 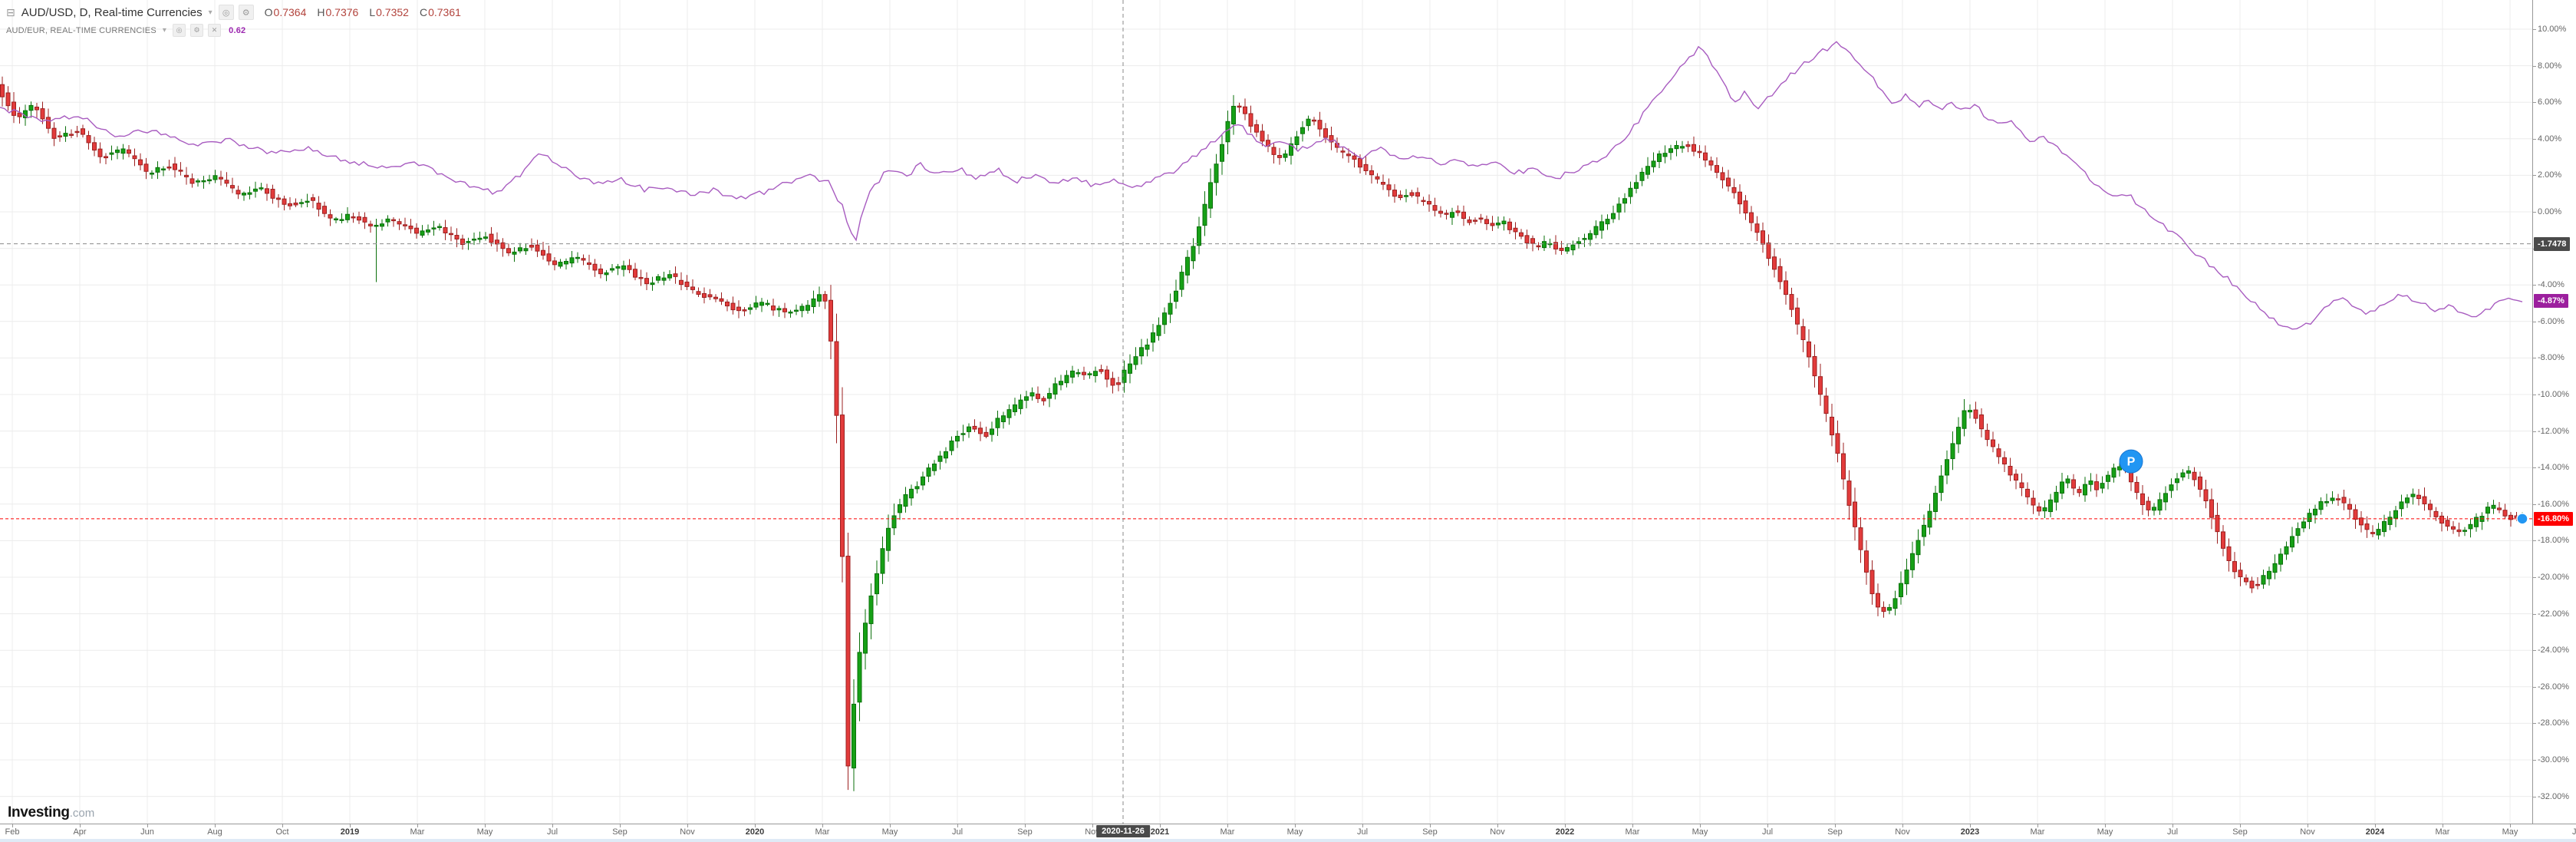 I want to click on ohlc-values: O0.7364 H0.7376 L0.7352 C0.7361, so click(x=363, y=12).